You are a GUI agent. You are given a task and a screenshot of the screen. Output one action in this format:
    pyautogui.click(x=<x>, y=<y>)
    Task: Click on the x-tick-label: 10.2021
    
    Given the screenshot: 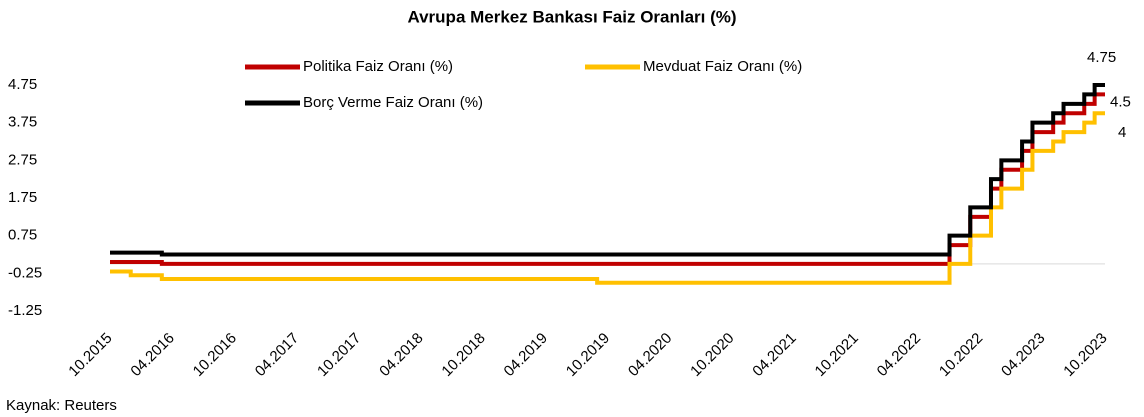 What is the action you would take?
    pyautogui.click(x=837, y=355)
    